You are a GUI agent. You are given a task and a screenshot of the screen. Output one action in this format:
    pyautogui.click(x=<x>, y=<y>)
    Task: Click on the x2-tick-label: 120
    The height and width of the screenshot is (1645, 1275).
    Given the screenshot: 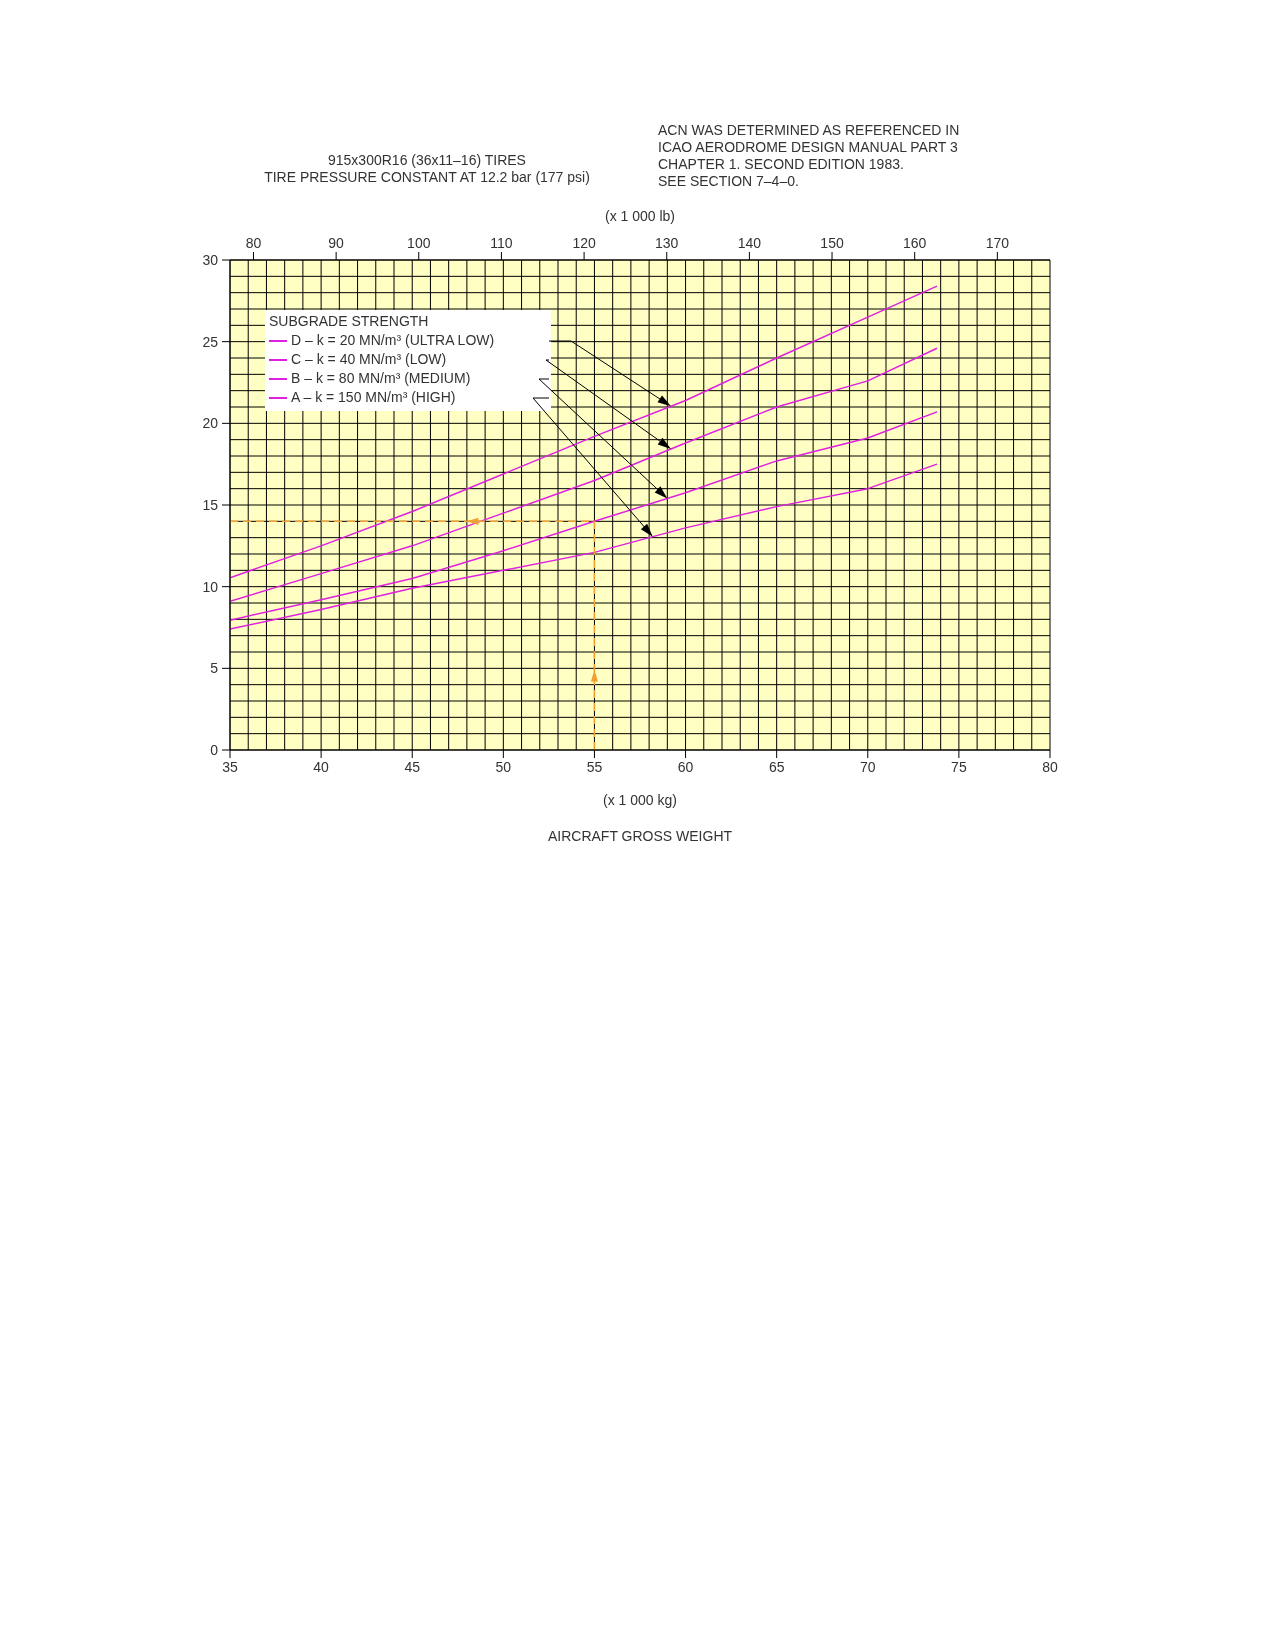 What is the action you would take?
    pyautogui.click(x=584, y=243)
    